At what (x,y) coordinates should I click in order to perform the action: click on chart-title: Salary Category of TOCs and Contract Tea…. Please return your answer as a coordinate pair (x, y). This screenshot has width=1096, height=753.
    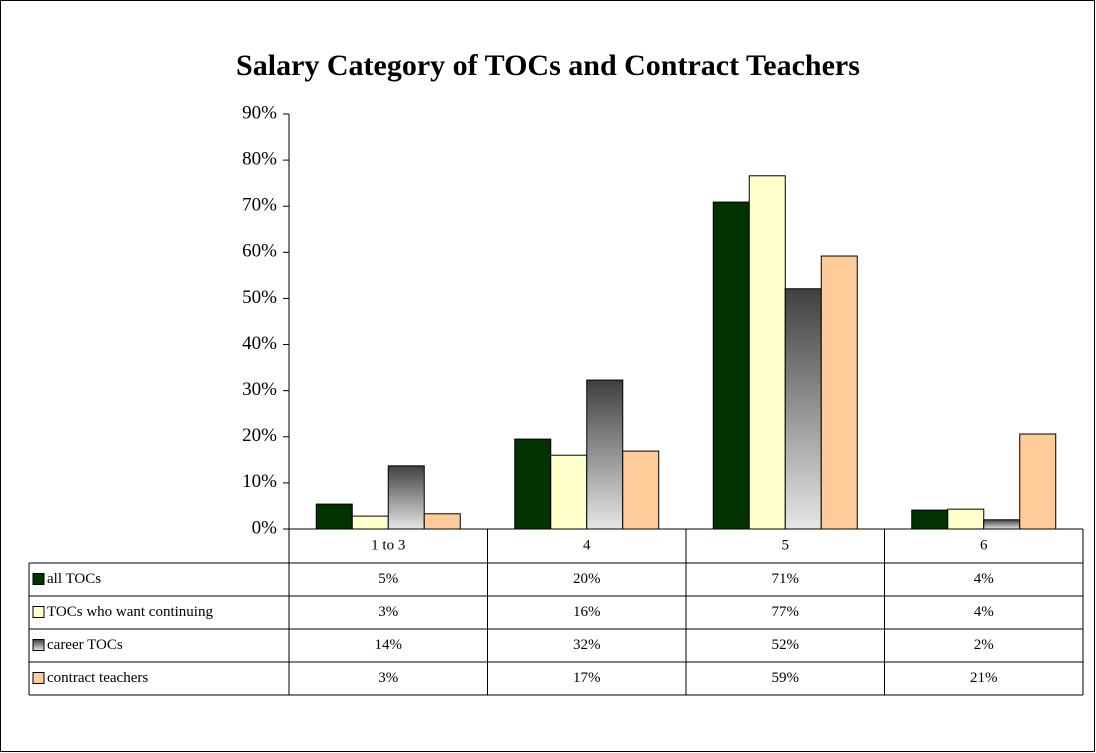
    Looking at the image, I should click on (548, 65).